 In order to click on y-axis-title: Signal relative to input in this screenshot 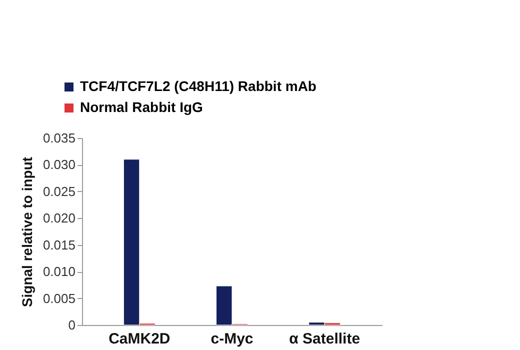, I will do `click(26, 232)`.